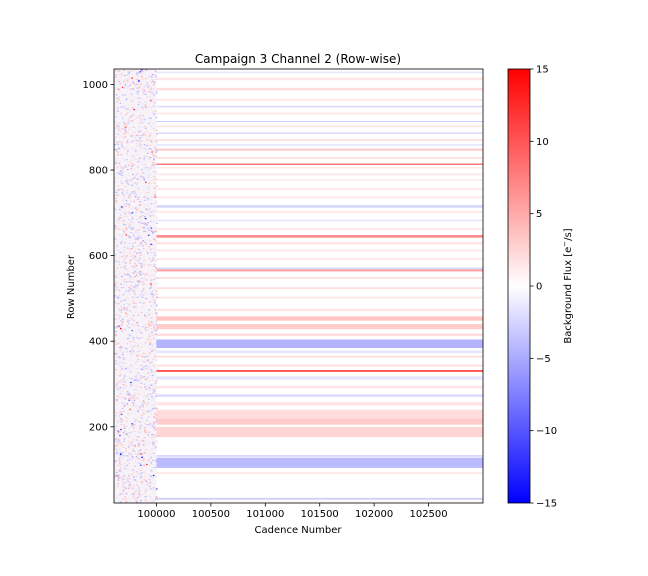  What do you see at coordinates (546, 431) in the screenshot?
I see `colorbar-tick-label: −10` at bounding box center [546, 431].